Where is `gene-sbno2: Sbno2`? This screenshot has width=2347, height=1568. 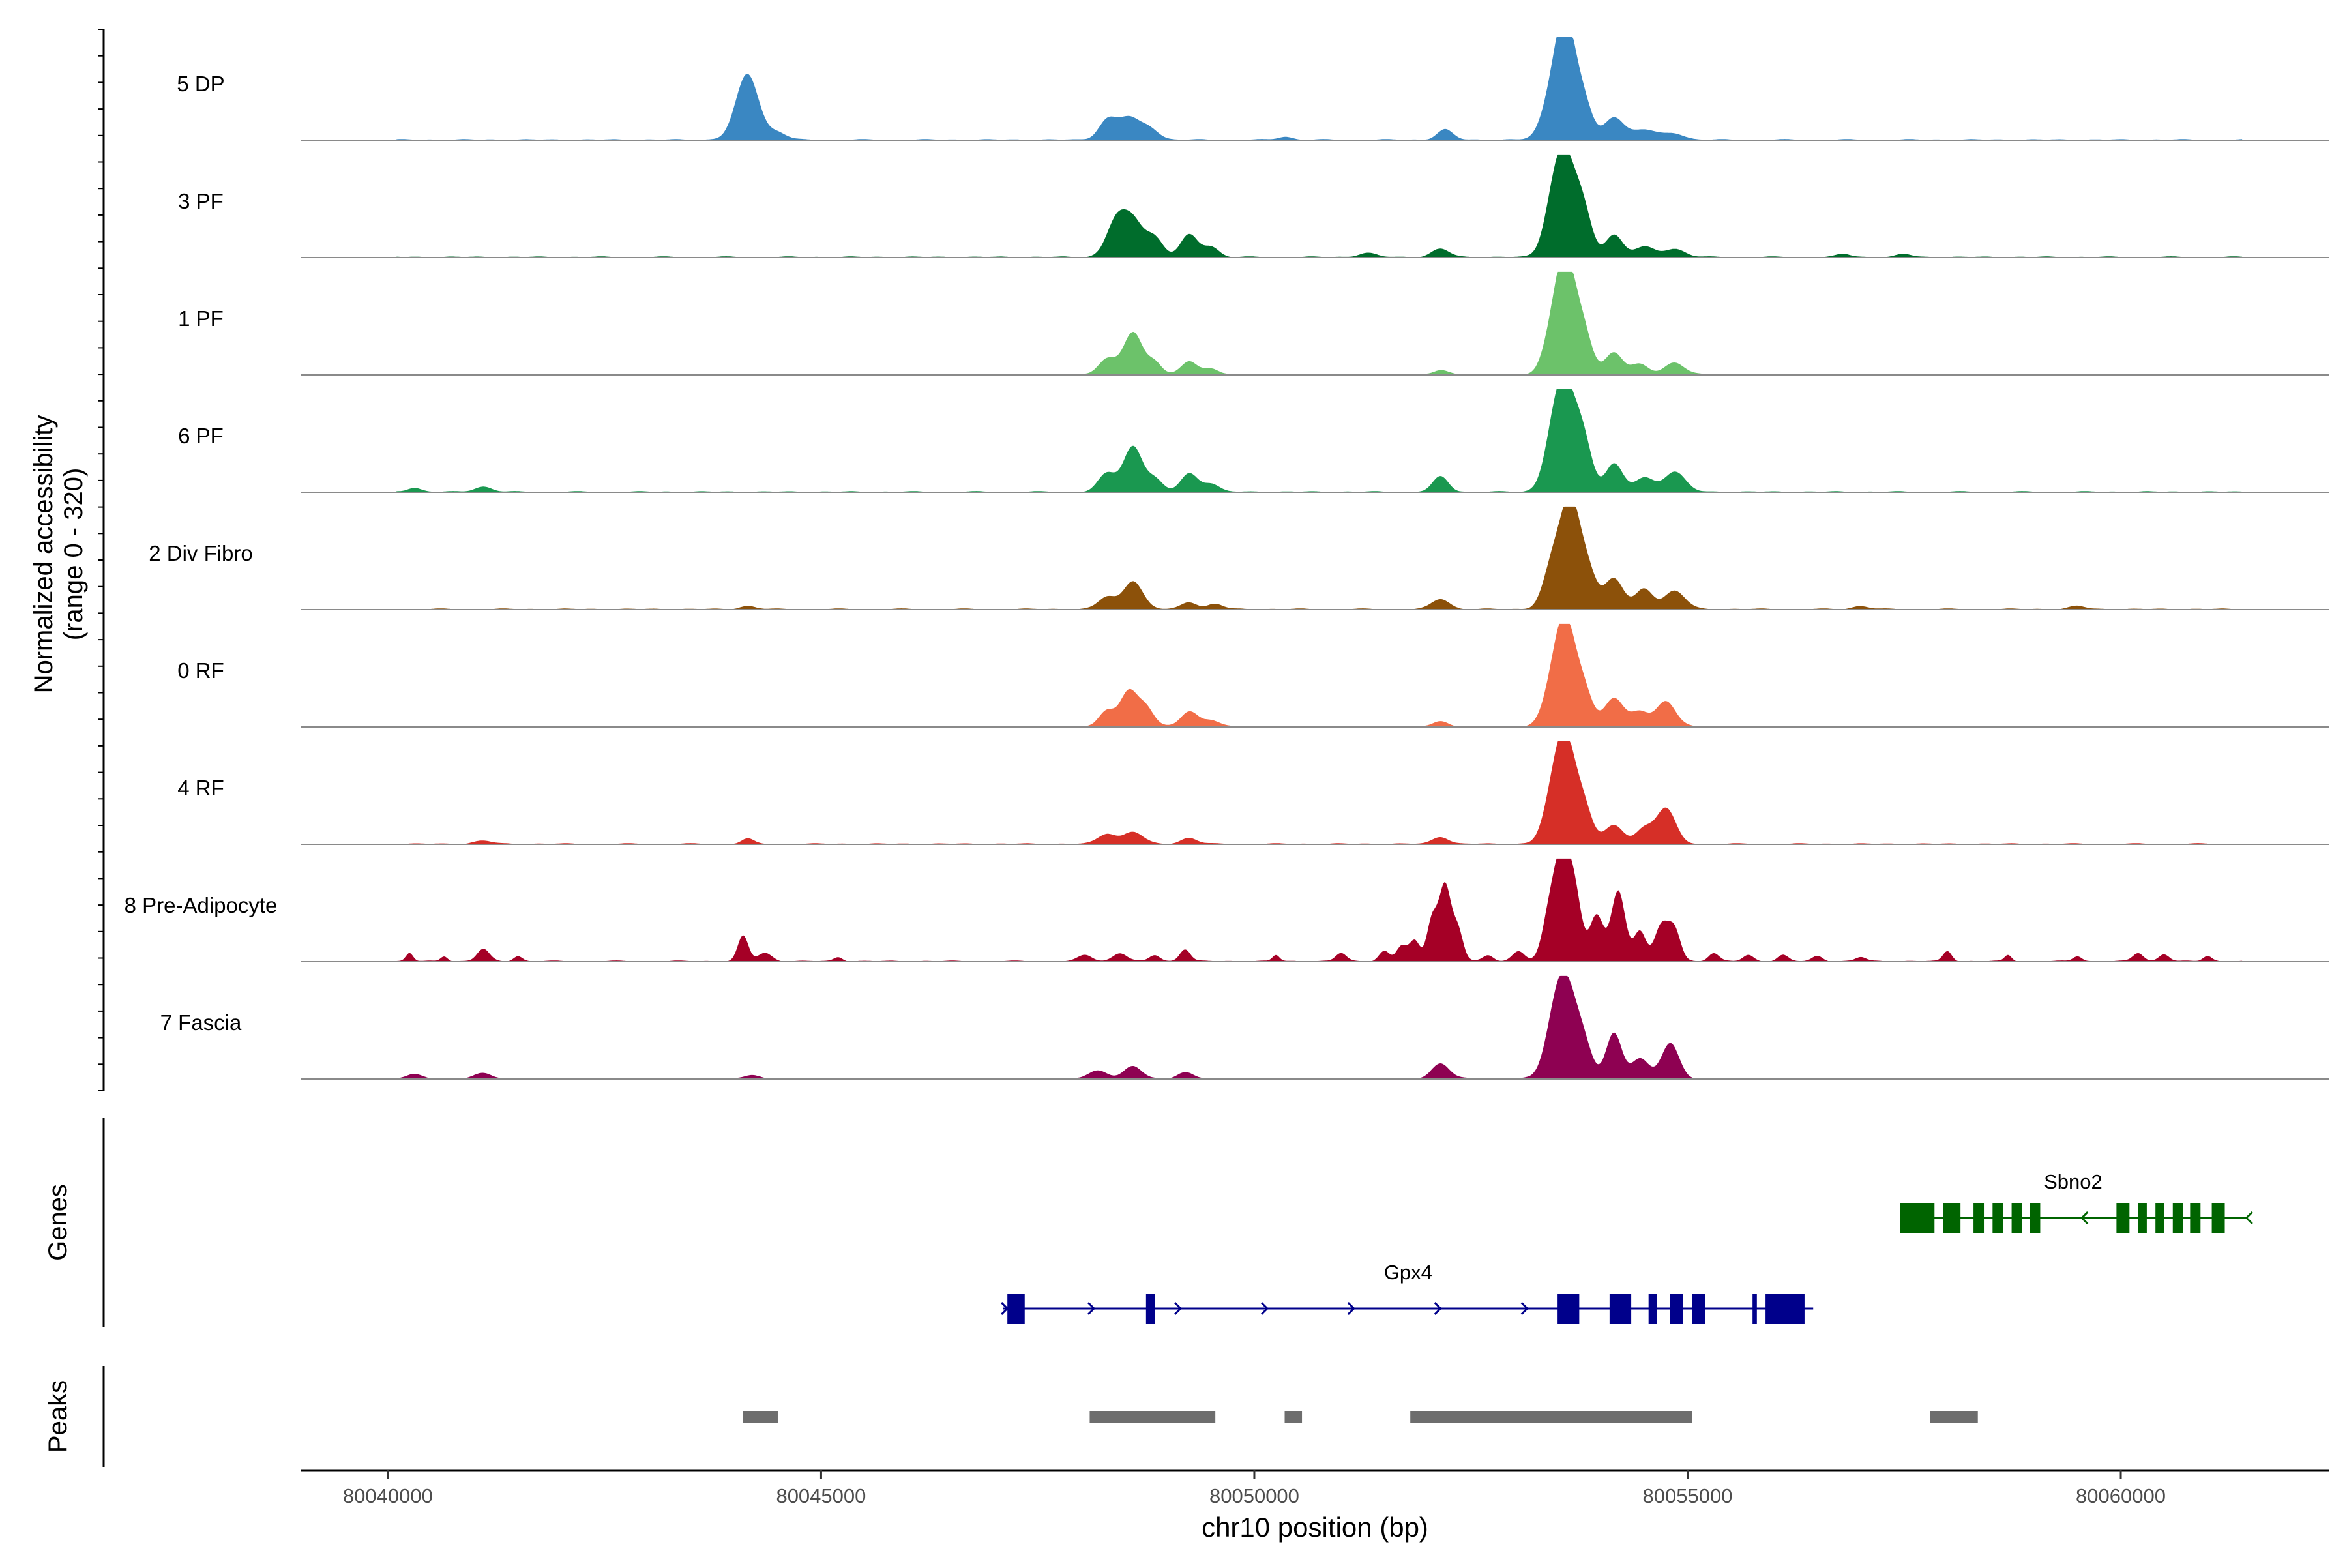 gene-sbno2: Sbno2 is located at coordinates (2076, 1201).